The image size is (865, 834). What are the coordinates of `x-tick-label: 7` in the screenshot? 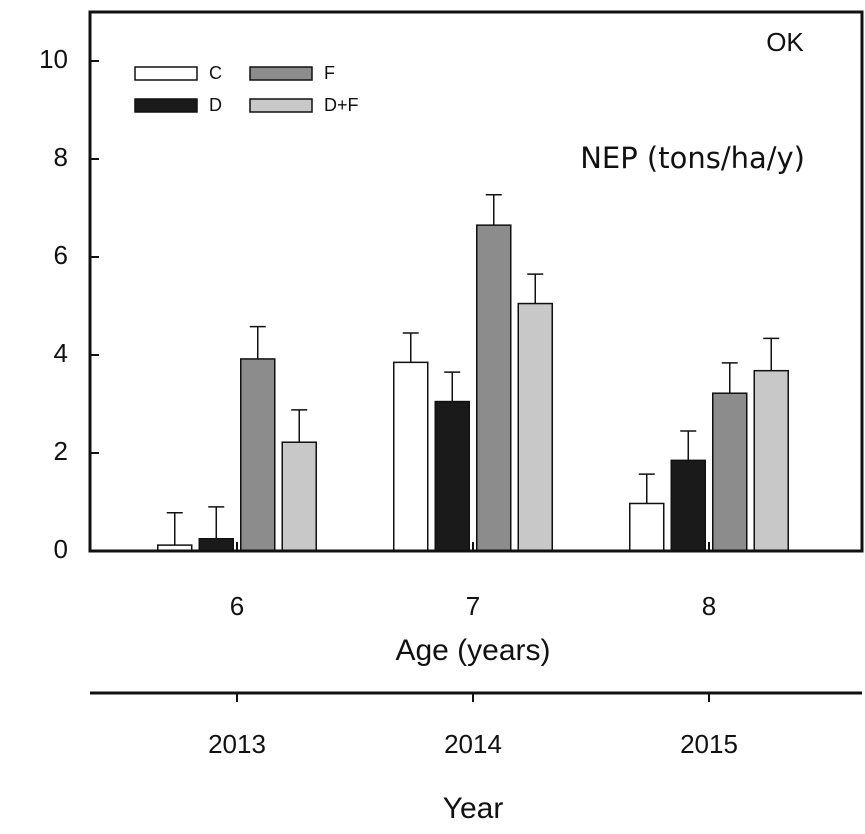 It's located at (473, 606).